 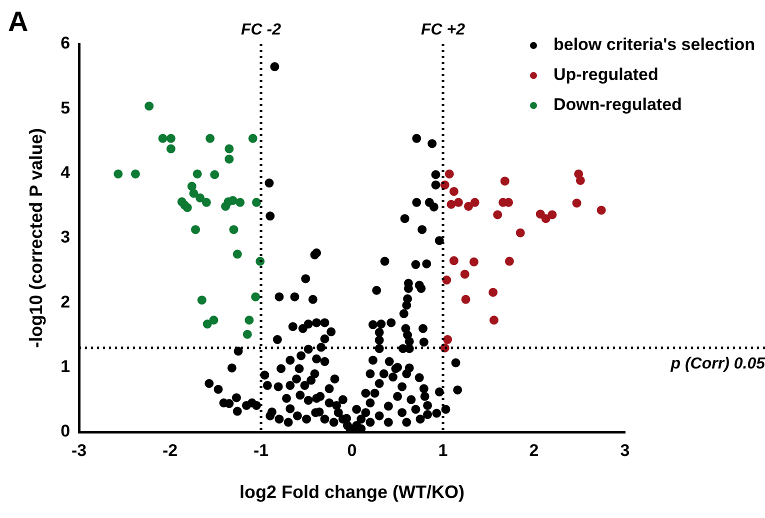 I want to click on y-tick-label: 1, so click(x=65, y=366).